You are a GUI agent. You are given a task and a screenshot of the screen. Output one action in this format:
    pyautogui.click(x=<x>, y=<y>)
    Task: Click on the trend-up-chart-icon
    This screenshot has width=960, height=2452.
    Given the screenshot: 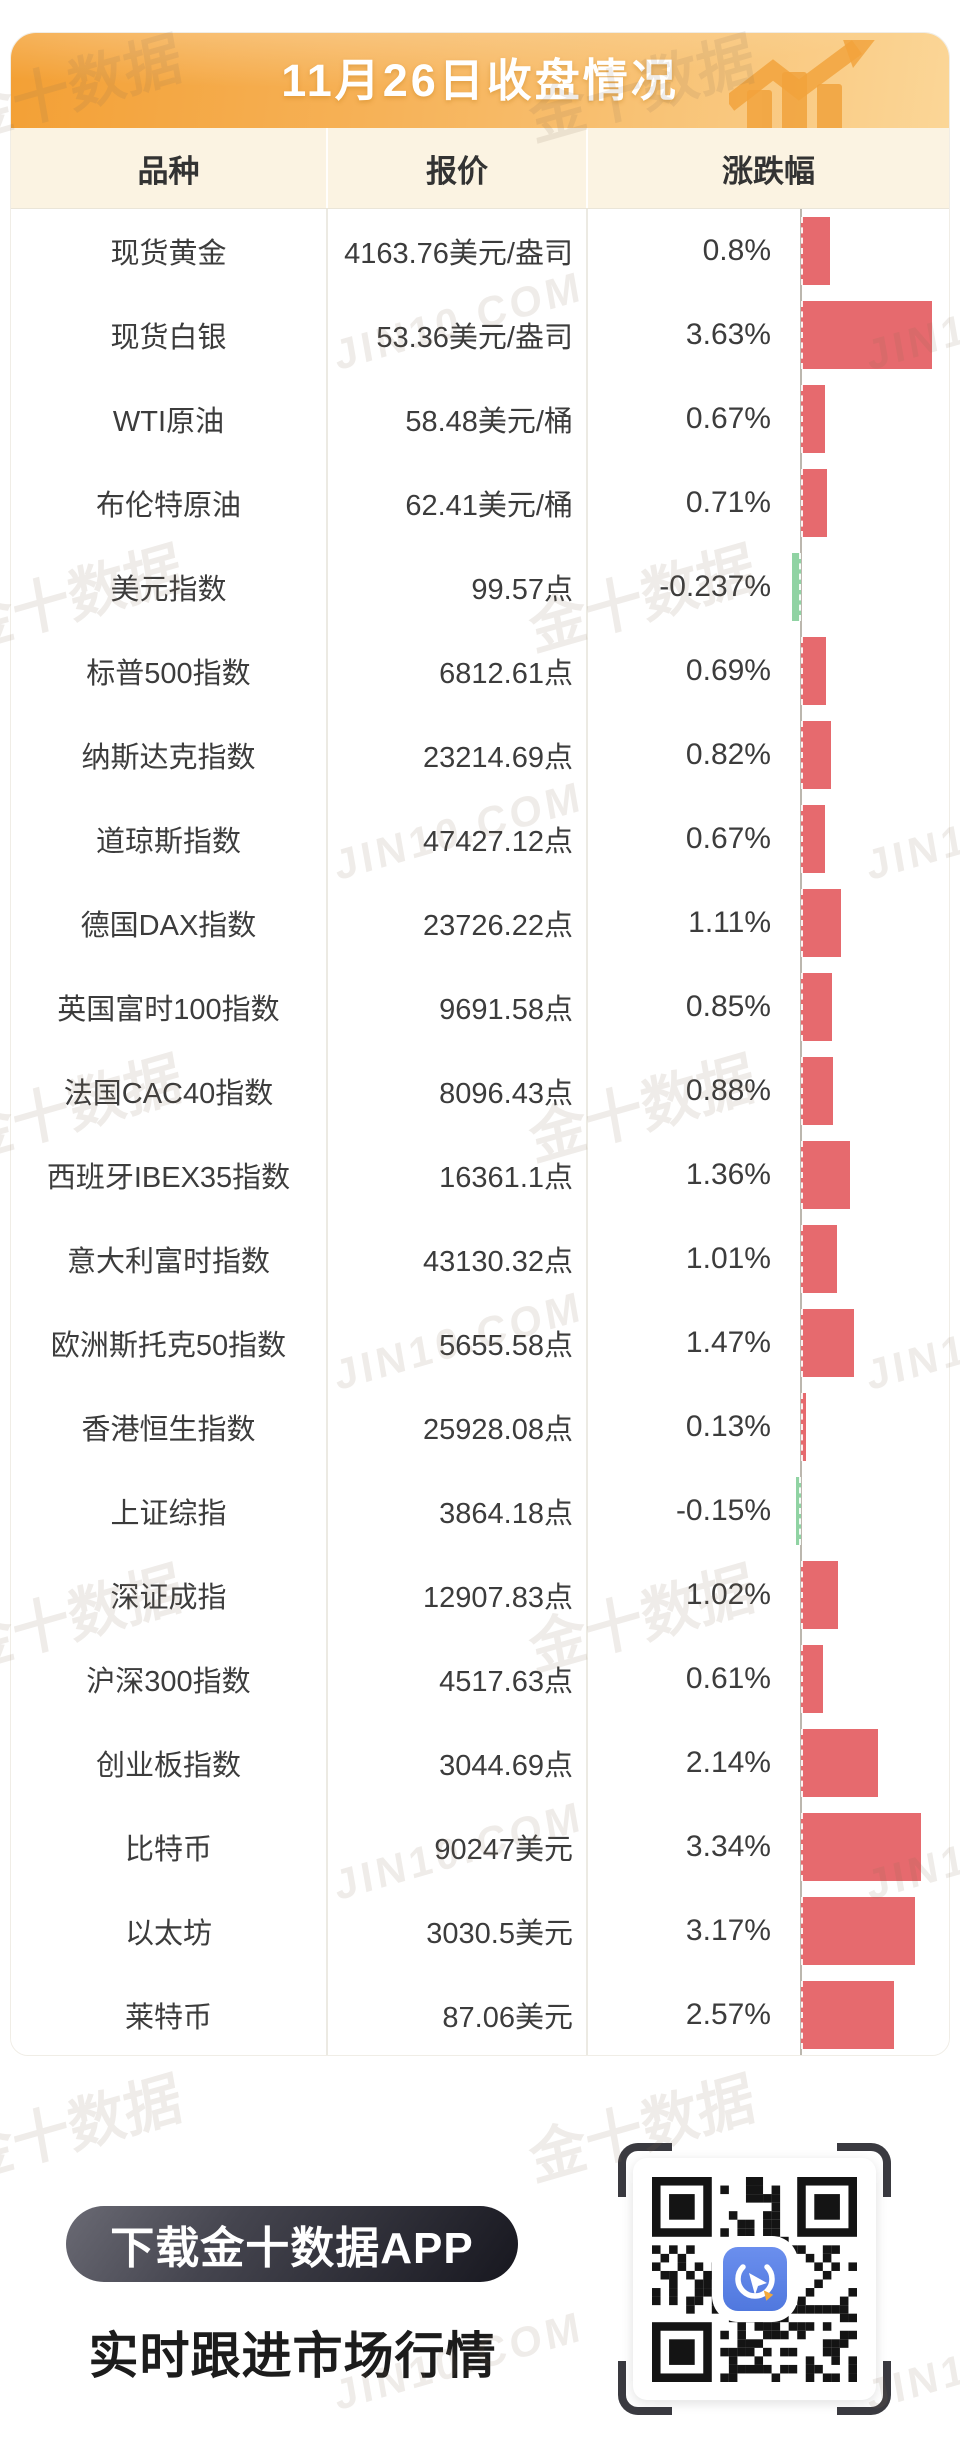 What is the action you would take?
    pyautogui.click(x=802, y=84)
    